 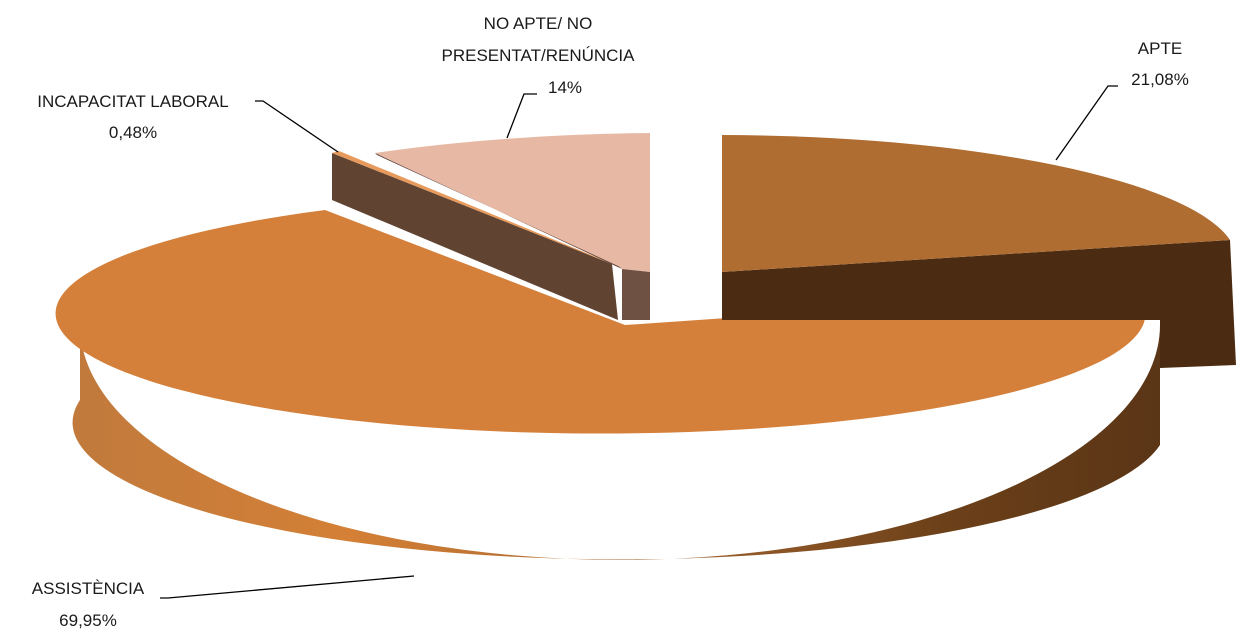 I want to click on label-apte: APTE, so click(x=1160, y=48).